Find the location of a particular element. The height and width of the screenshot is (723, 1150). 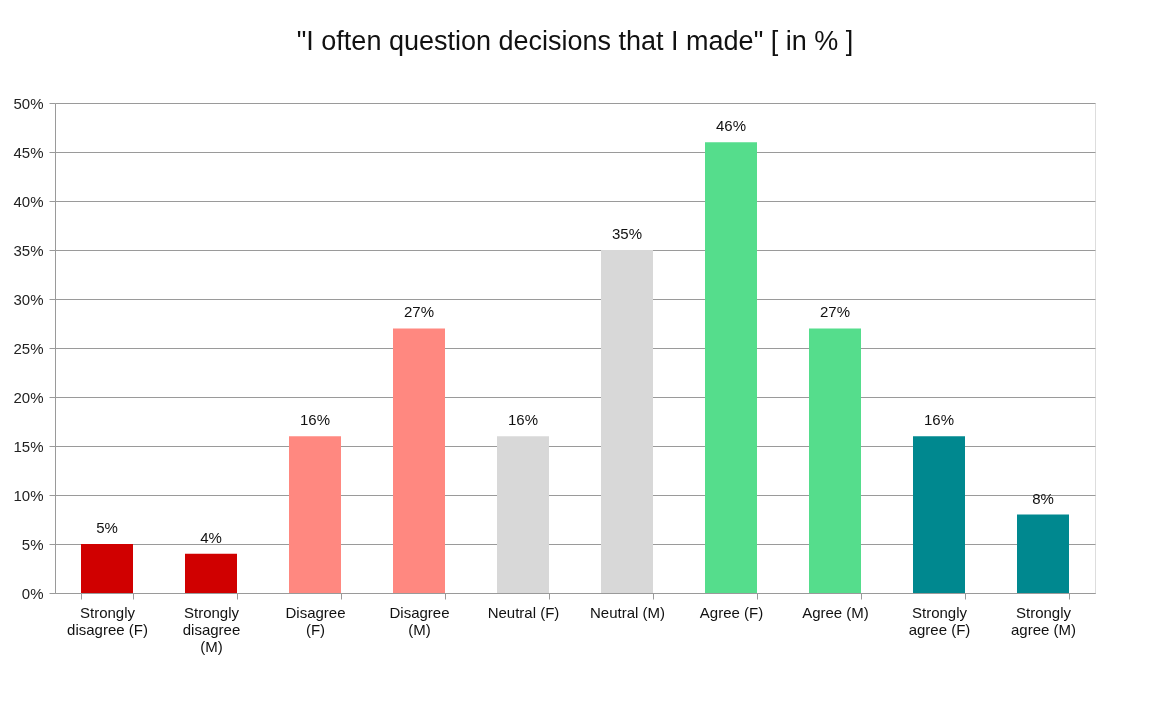

y-tick-label: 10% is located at coordinates (28, 495).